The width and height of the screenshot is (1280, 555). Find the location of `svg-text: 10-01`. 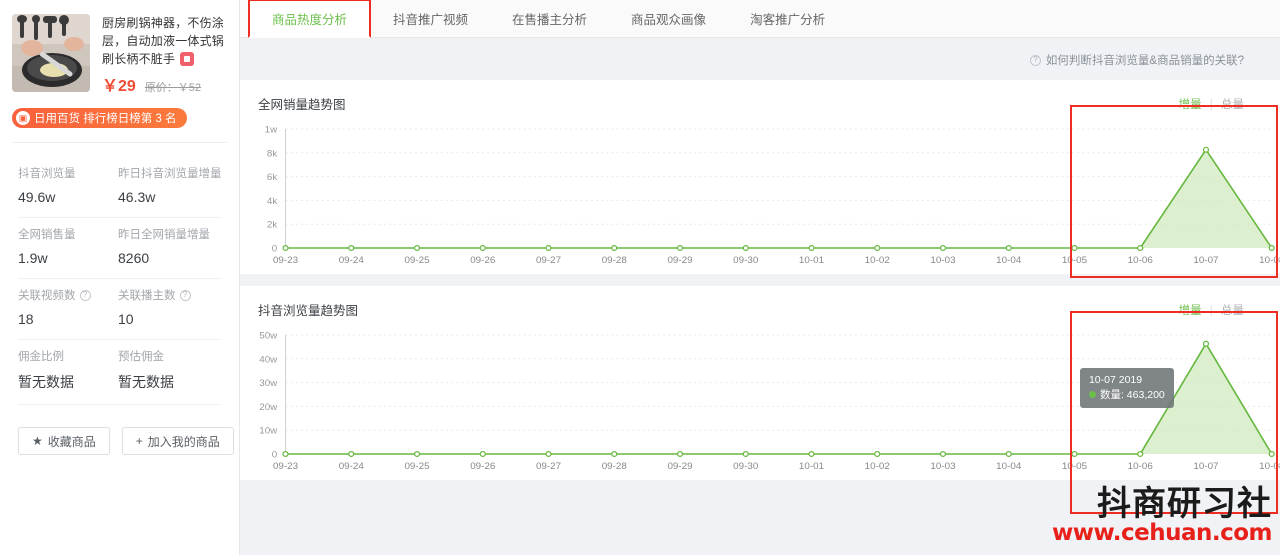

svg-text: 10-01 is located at coordinates (811, 466).